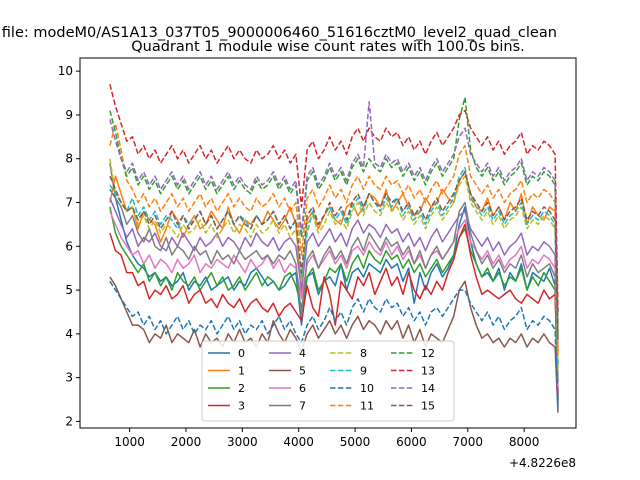  I want to click on y-tick-label: 3, so click(69, 378).